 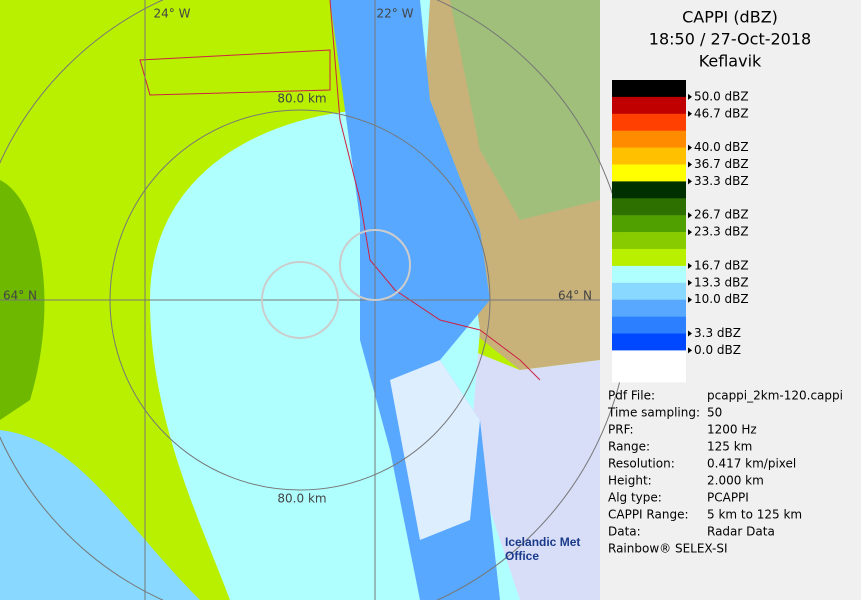 I want to click on info-key: Resolution:, so click(x=641, y=464).